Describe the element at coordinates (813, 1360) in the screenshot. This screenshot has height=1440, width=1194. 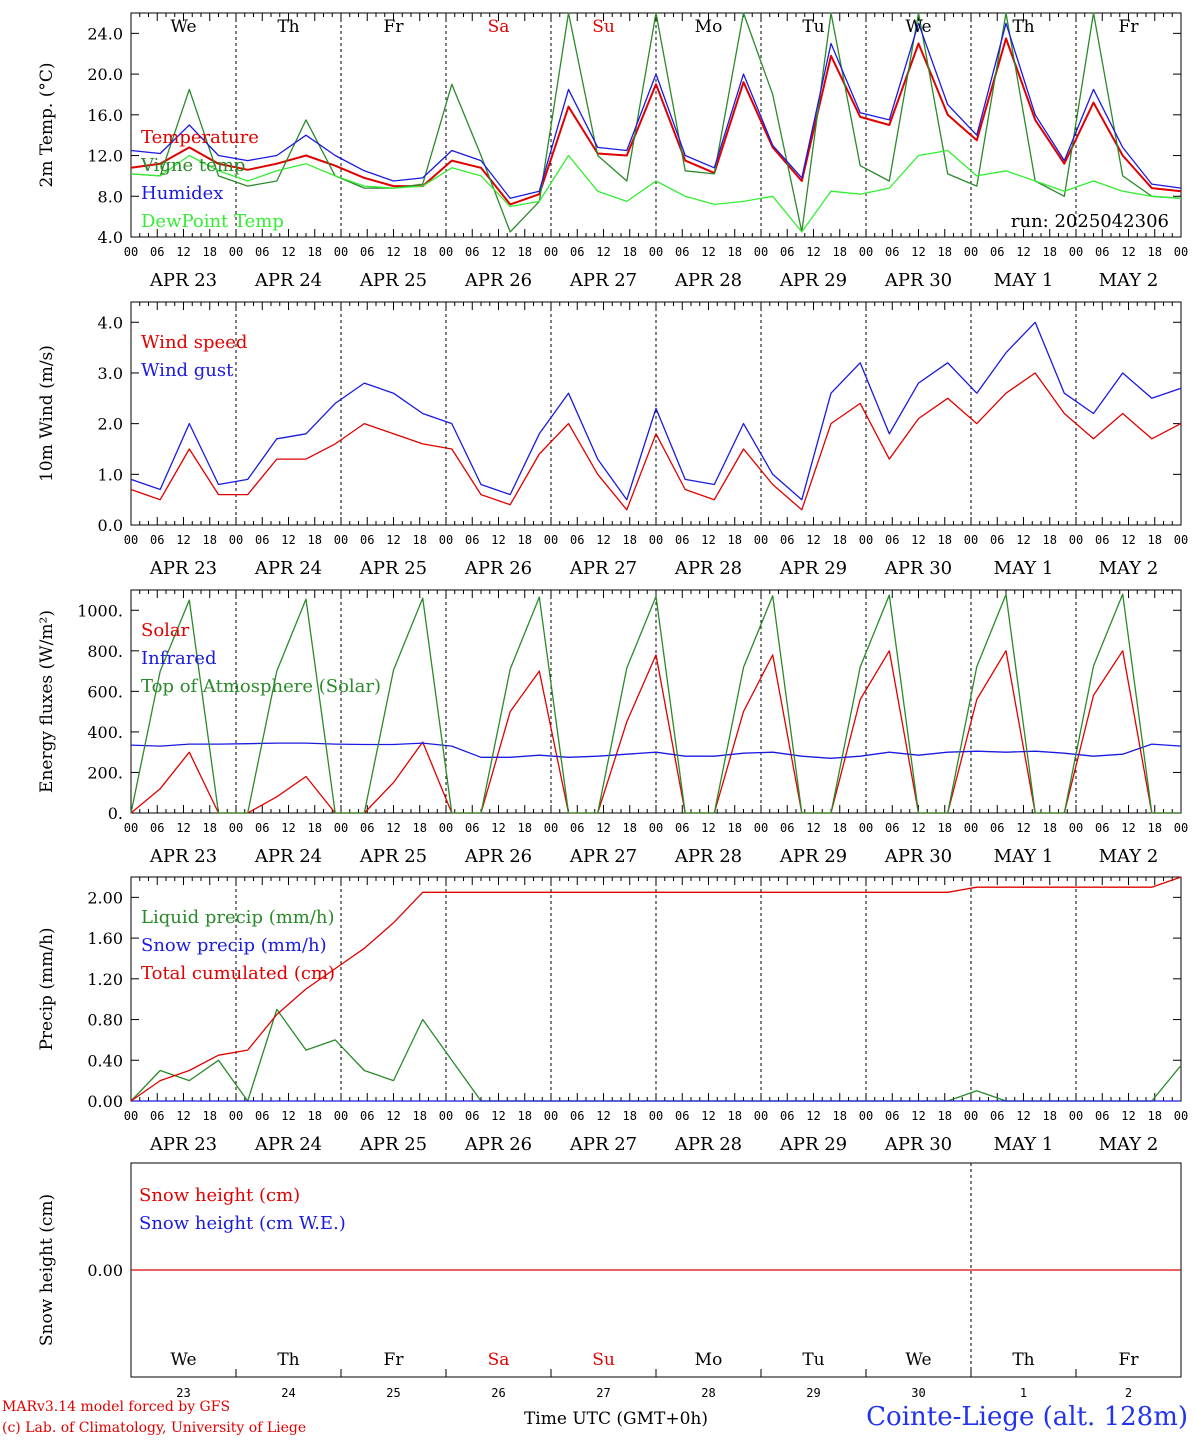
I see `weekday-label: Tu` at that location.